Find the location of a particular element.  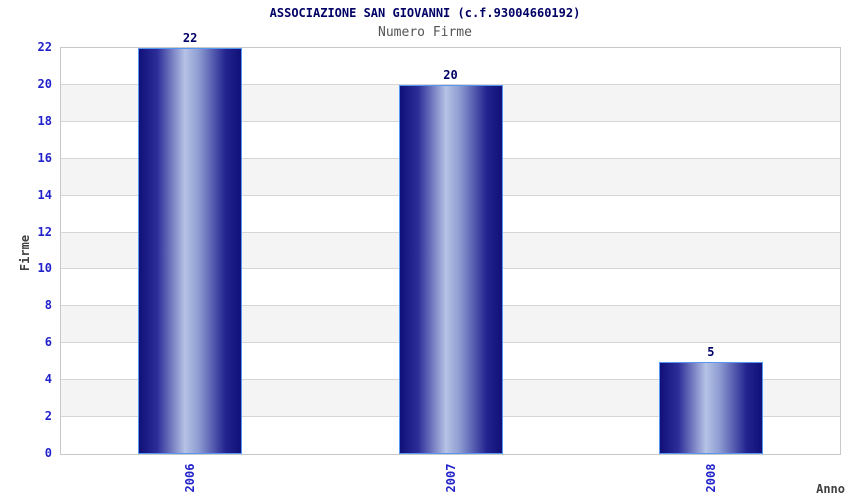

gridline is located at coordinates (450, 84).